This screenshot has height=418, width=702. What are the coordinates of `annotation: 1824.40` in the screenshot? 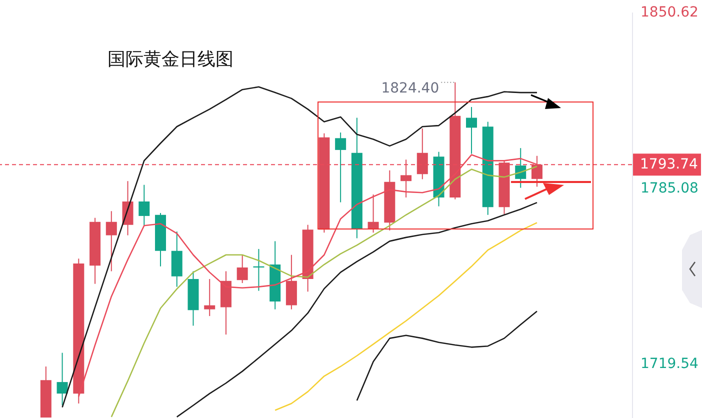 It's located at (410, 88).